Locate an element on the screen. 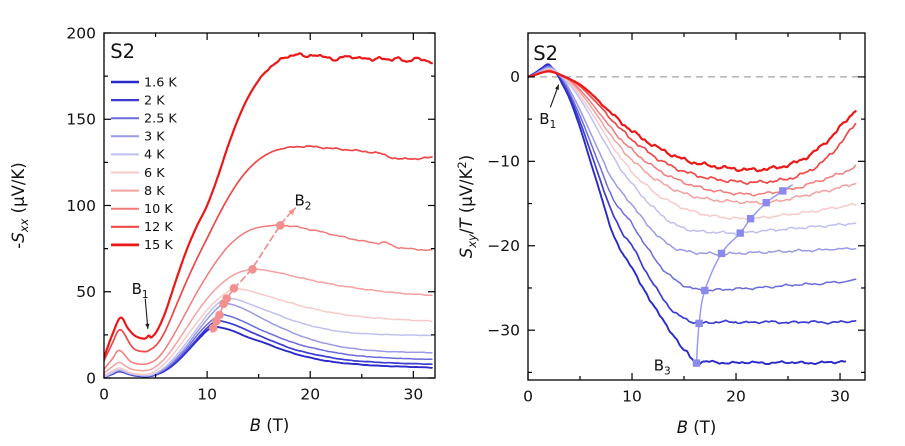 This screenshot has width=905, height=446. y-tick-label: −20 is located at coordinates (503, 246).